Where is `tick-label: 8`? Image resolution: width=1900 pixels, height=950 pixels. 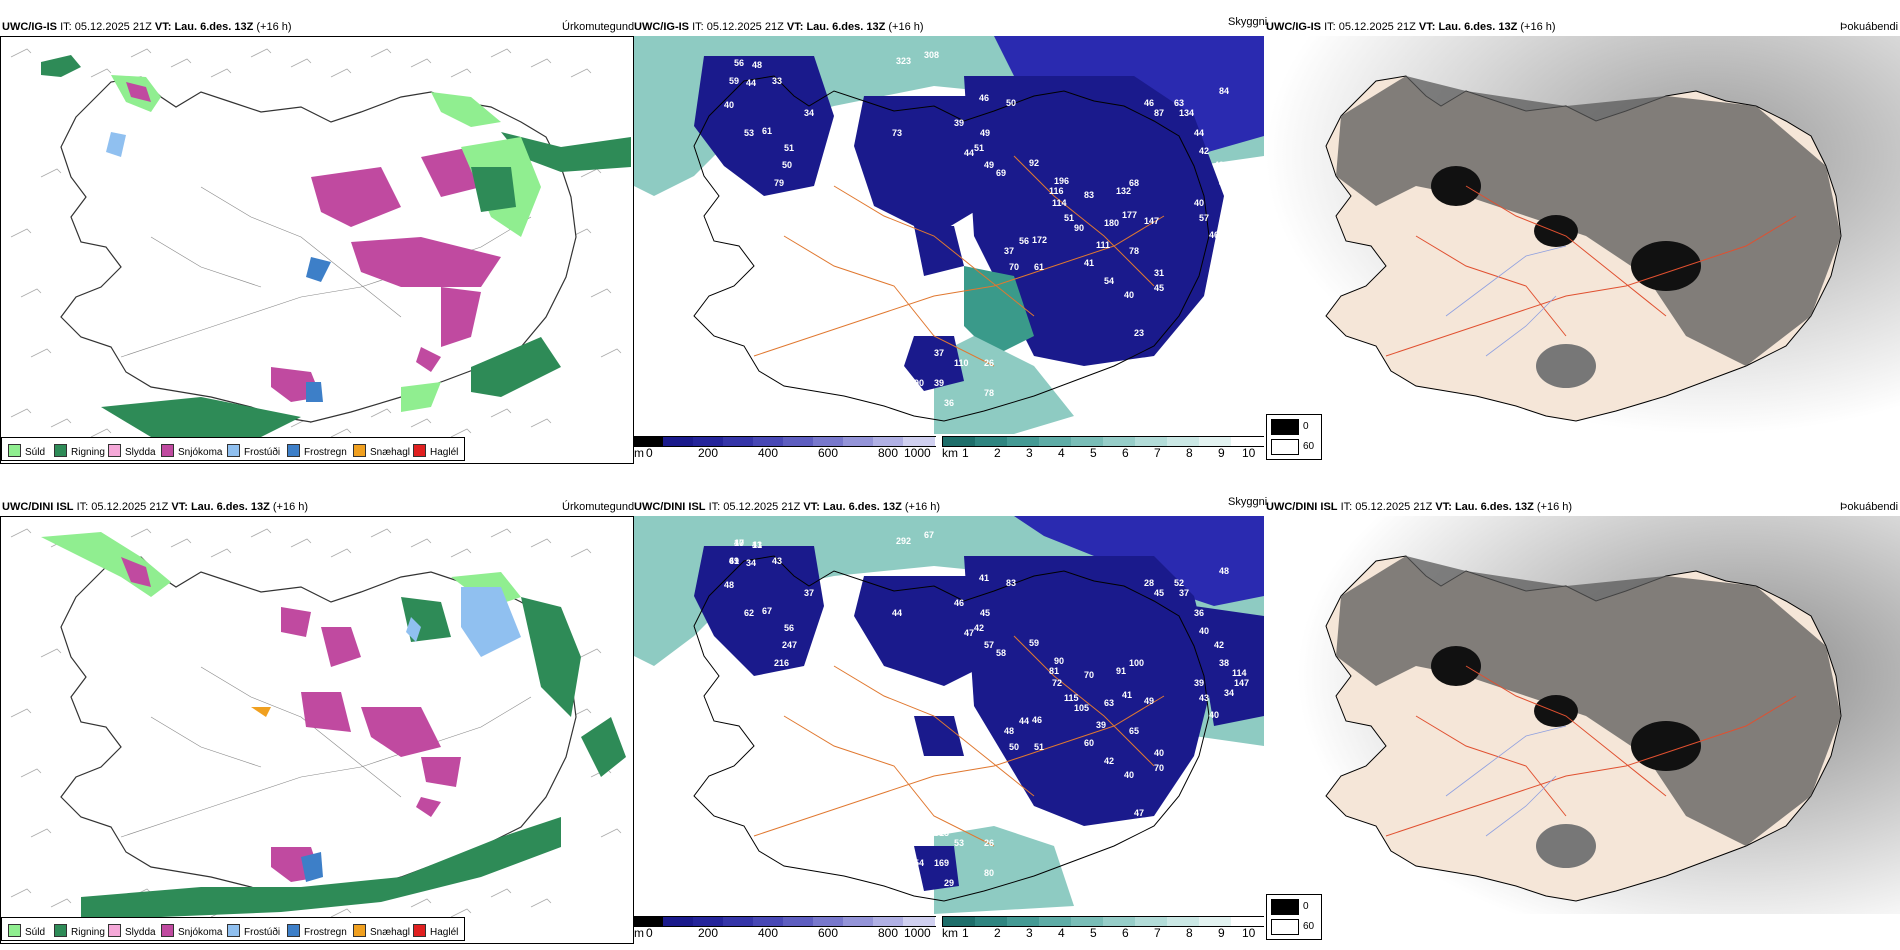 tick-label: 8 is located at coordinates (1189, 933).